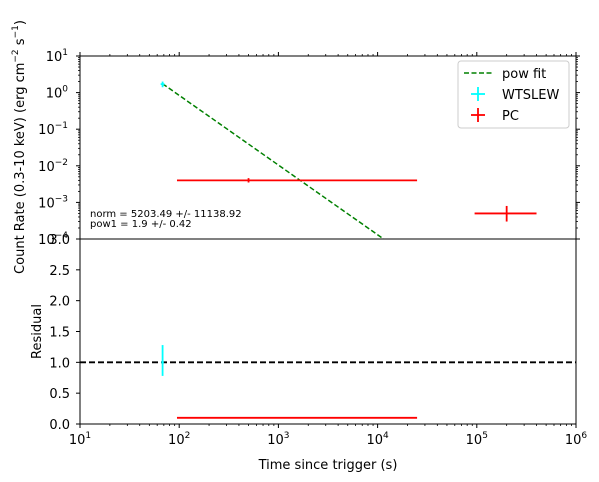 The image size is (599, 482). What do you see at coordinates (59, 302) in the screenshot?
I see `y-tick-label: 2.0` at bounding box center [59, 302].